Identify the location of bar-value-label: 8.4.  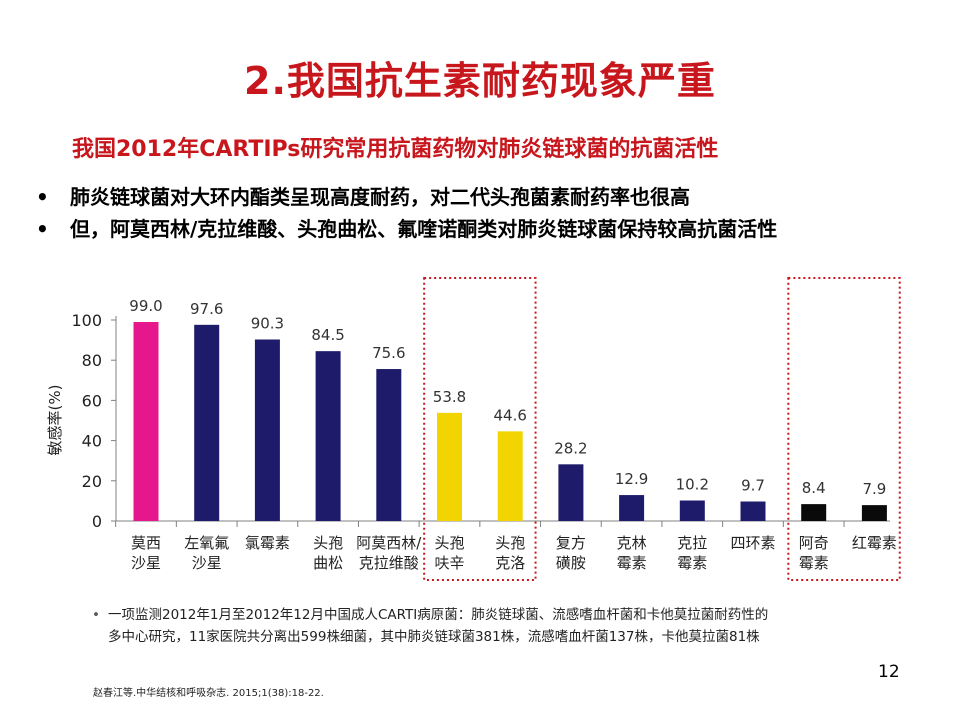
(814, 488).